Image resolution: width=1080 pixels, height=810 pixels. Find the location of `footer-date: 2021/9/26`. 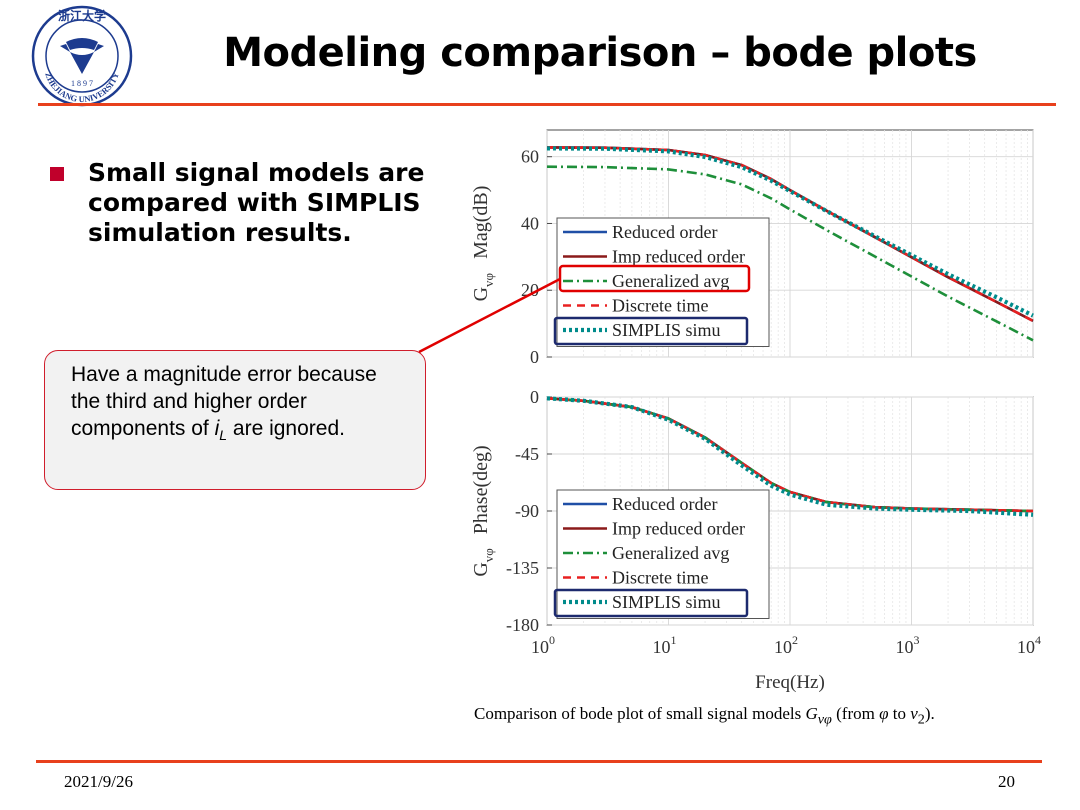

footer-date: 2021/9/26 is located at coordinates (98, 781).